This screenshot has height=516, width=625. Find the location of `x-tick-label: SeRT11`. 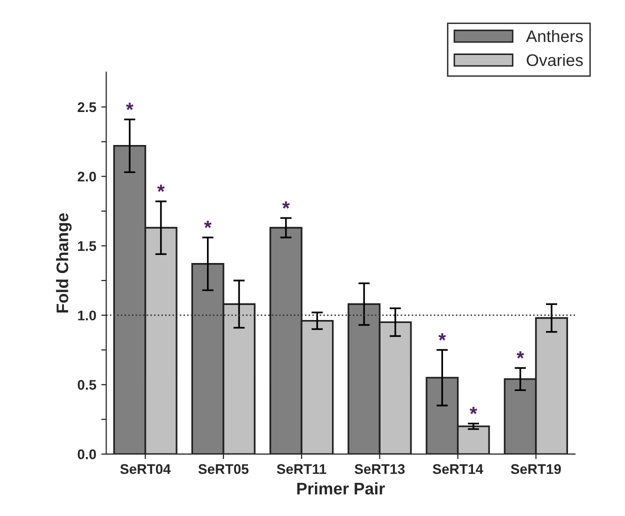

x-tick-label: SeRT11 is located at coordinates (301, 469).